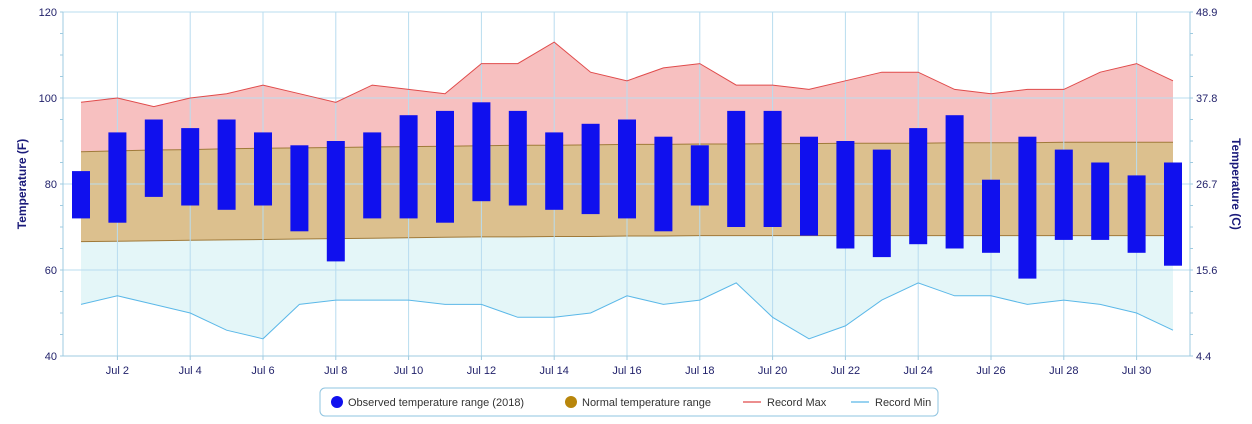 Image resolution: width=1252 pixels, height=424 pixels. Describe the element at coordinates (335, 371) in the screenshot. I see `x-tick-label: Jul 8` at that location.